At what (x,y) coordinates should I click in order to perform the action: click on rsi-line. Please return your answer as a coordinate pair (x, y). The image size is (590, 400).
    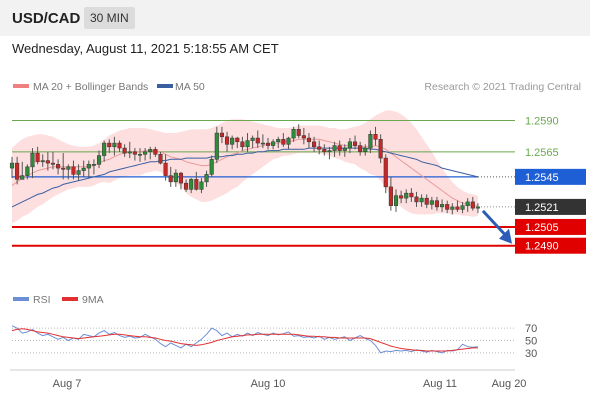
    Looking at the image, I should click on (244, 339).